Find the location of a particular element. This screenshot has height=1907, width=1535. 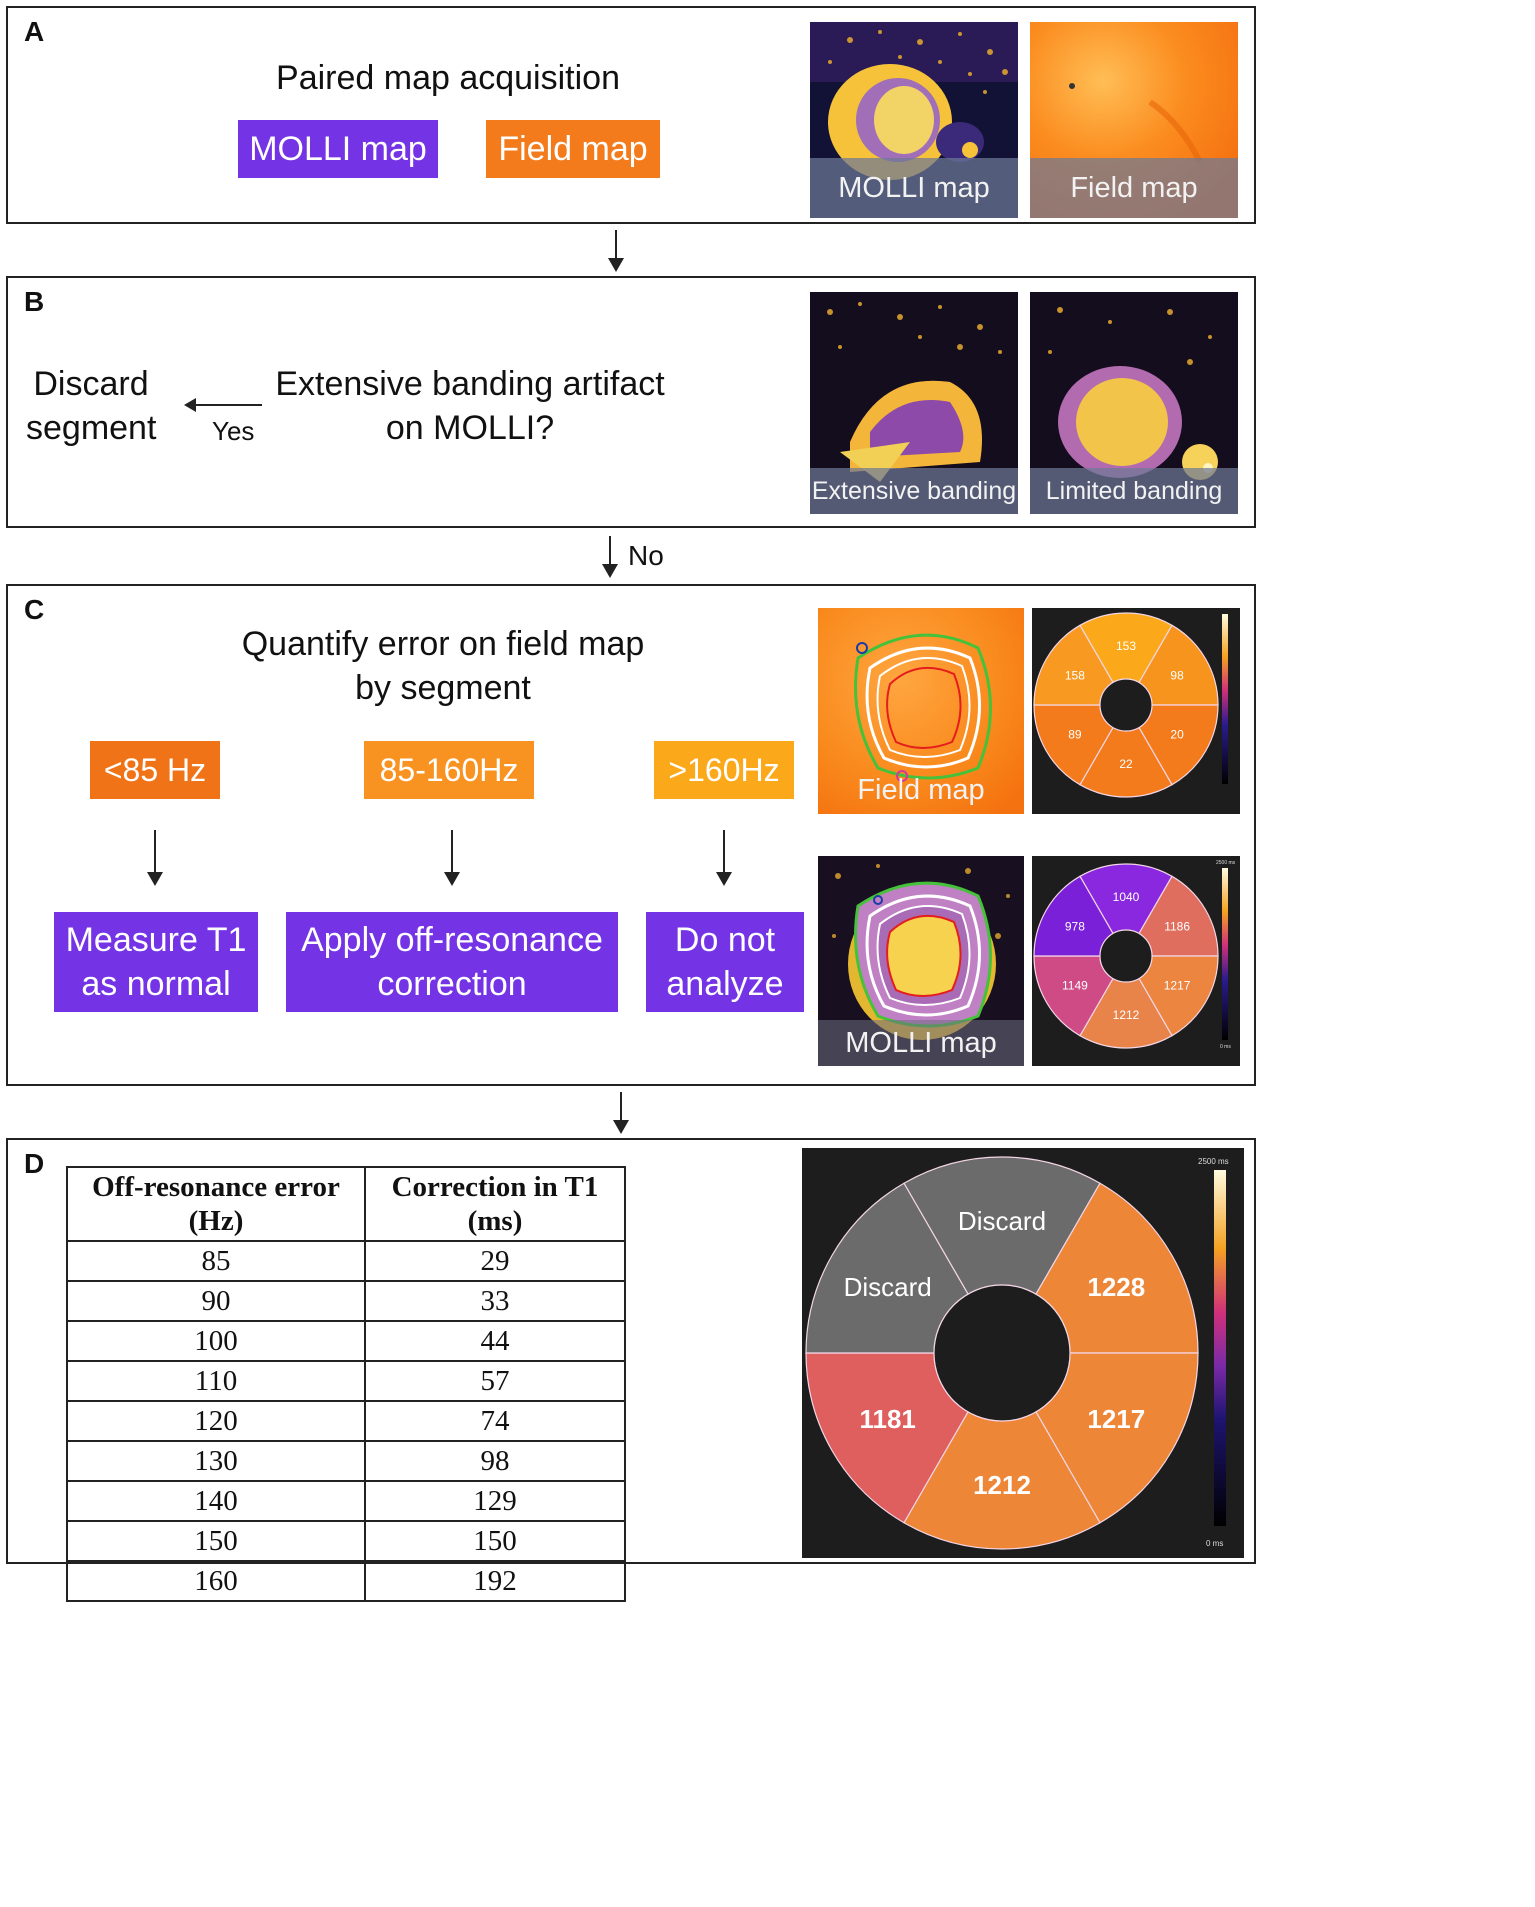

threshold-high: >160Hz is located at coordinates (724, 770).